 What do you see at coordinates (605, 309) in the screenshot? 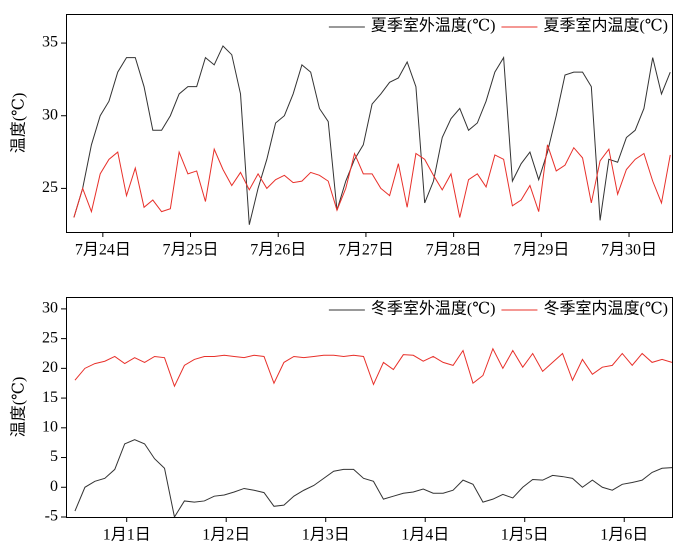
I see `legend-label: 冬季室内温度(℃)` at bounding box center [605, 309].